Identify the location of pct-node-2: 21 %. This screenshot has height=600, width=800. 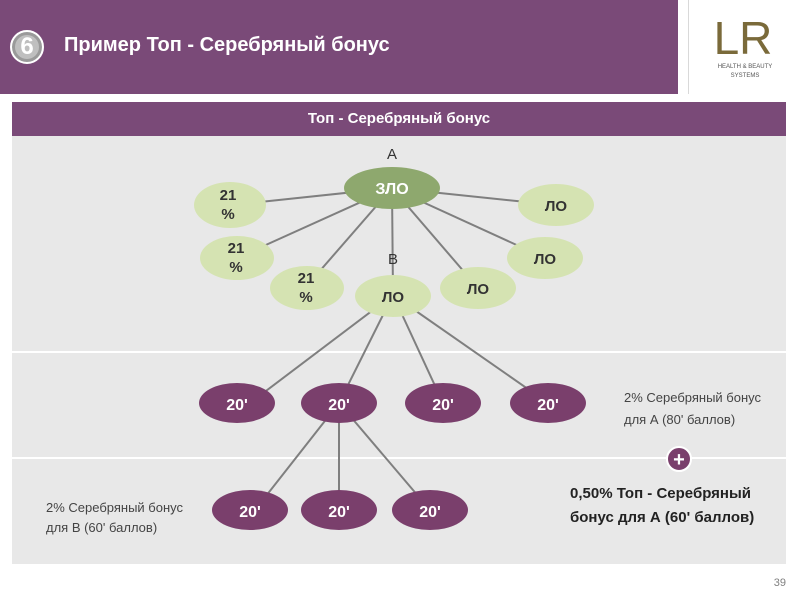
(237, 258).